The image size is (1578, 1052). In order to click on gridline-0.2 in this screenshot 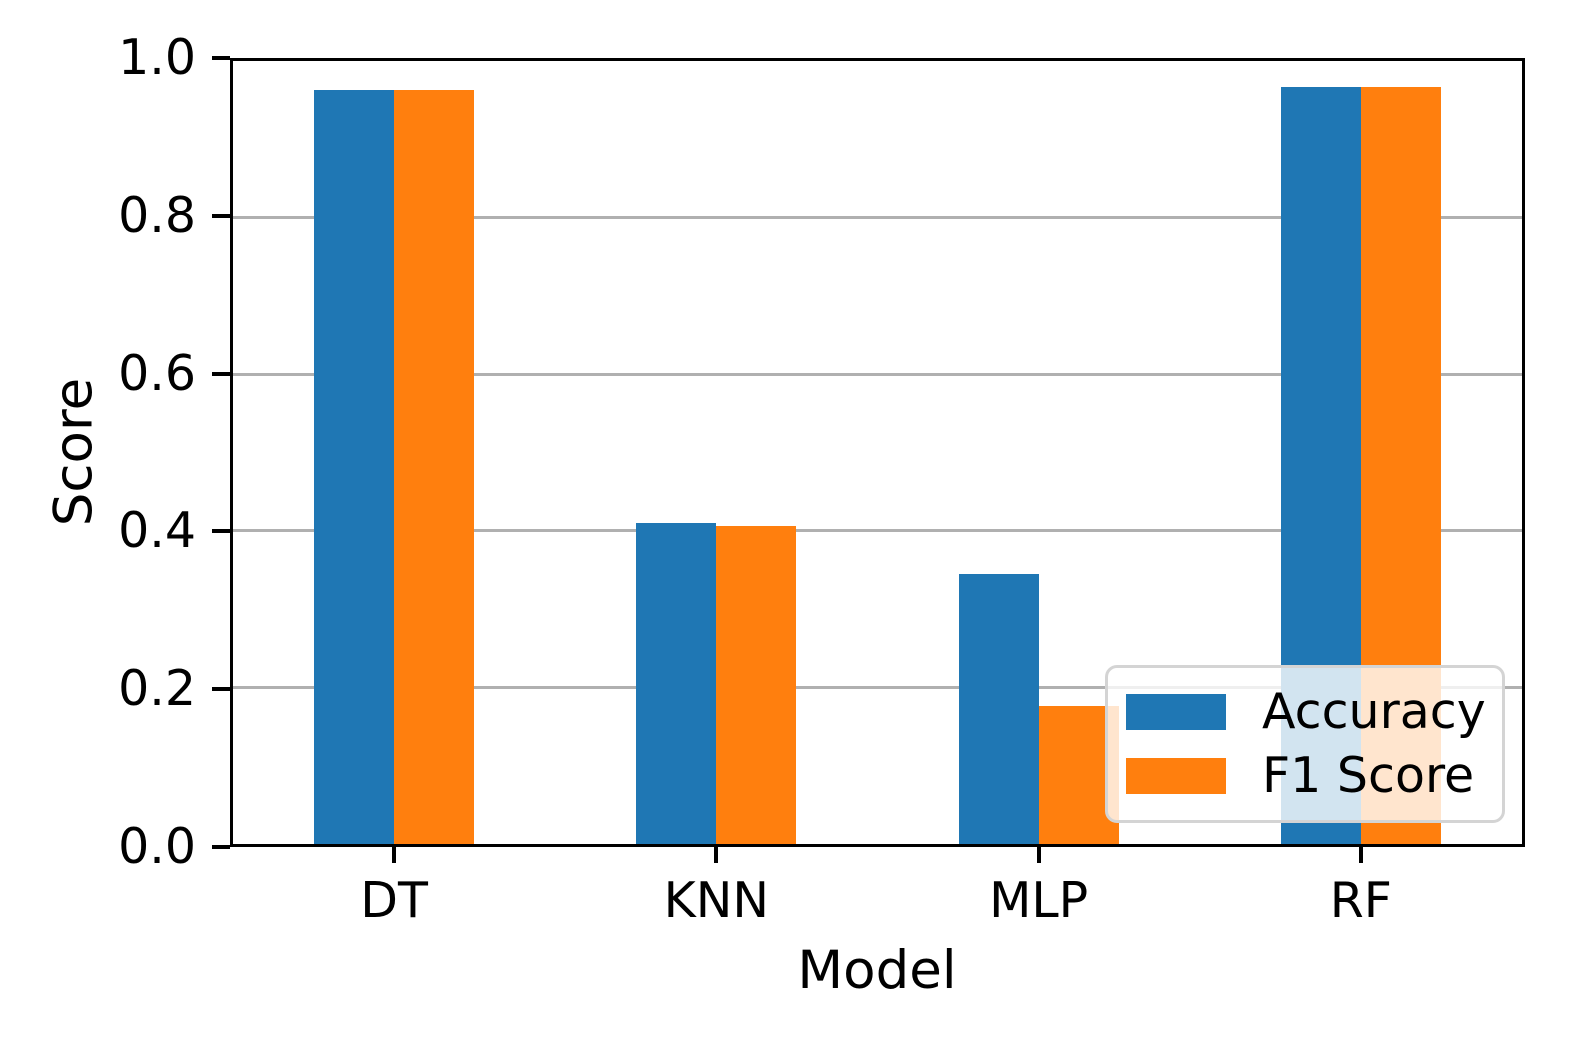, I will do `click(877, 687)`.